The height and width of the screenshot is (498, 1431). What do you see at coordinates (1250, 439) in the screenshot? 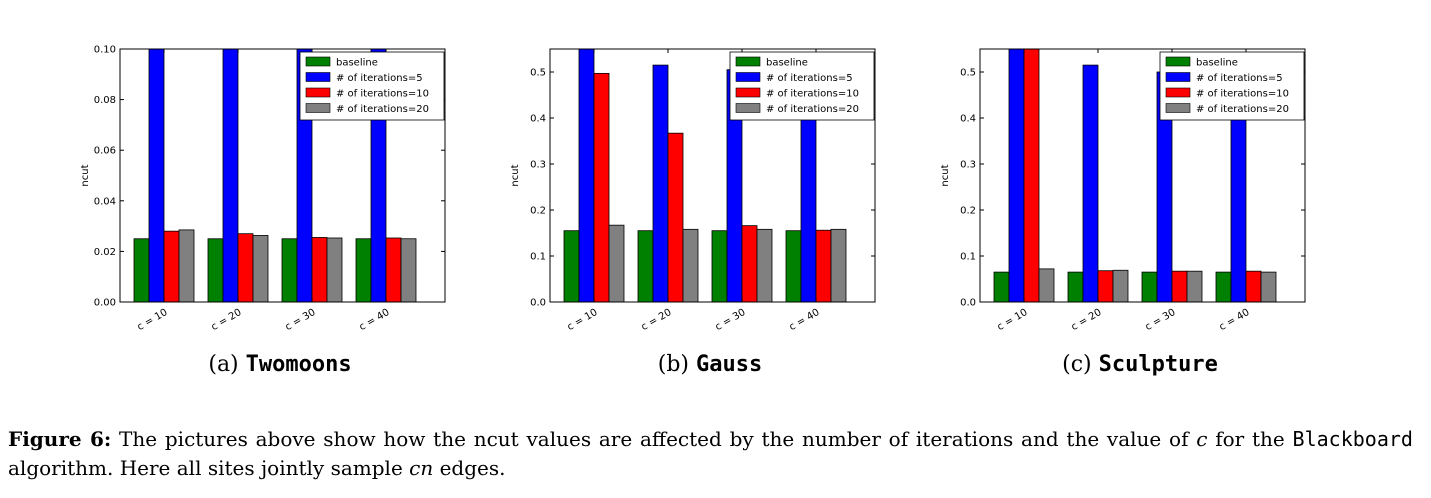
I see `caption-text: for the` at bounding box center [1250, 439].